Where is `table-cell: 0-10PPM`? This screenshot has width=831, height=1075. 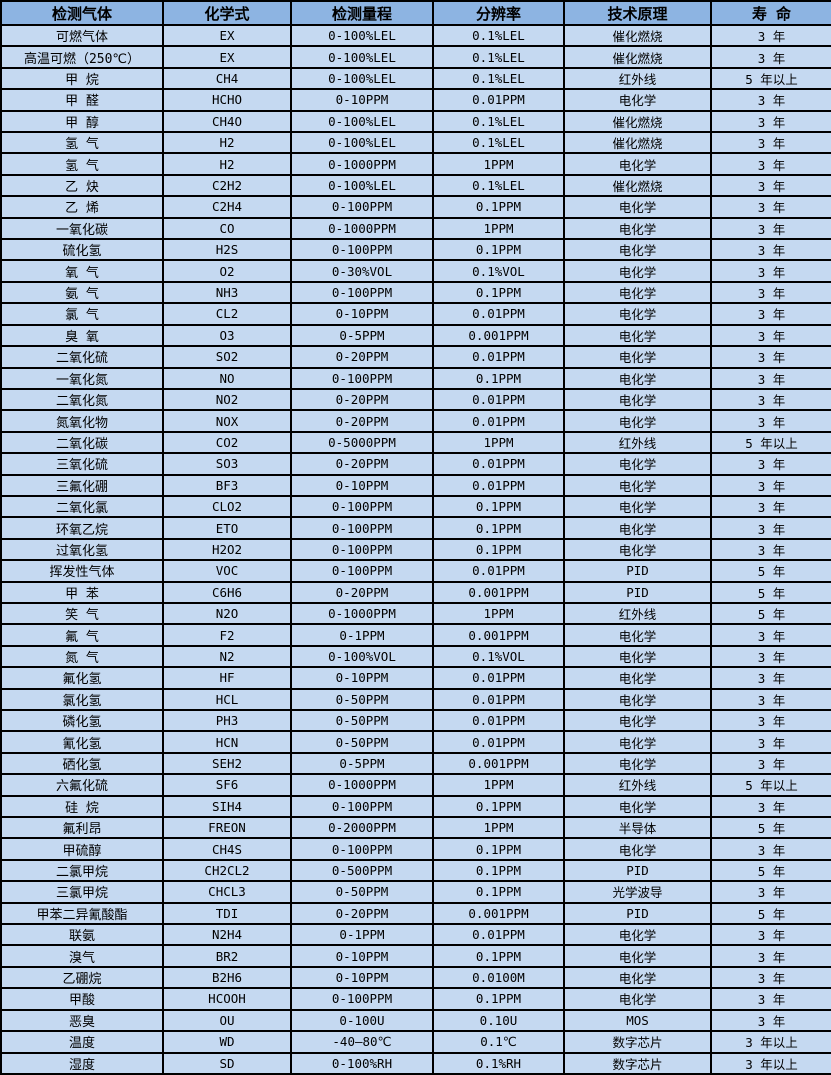 table-cell: 0-10PPM is located at coordinates (362, 485).